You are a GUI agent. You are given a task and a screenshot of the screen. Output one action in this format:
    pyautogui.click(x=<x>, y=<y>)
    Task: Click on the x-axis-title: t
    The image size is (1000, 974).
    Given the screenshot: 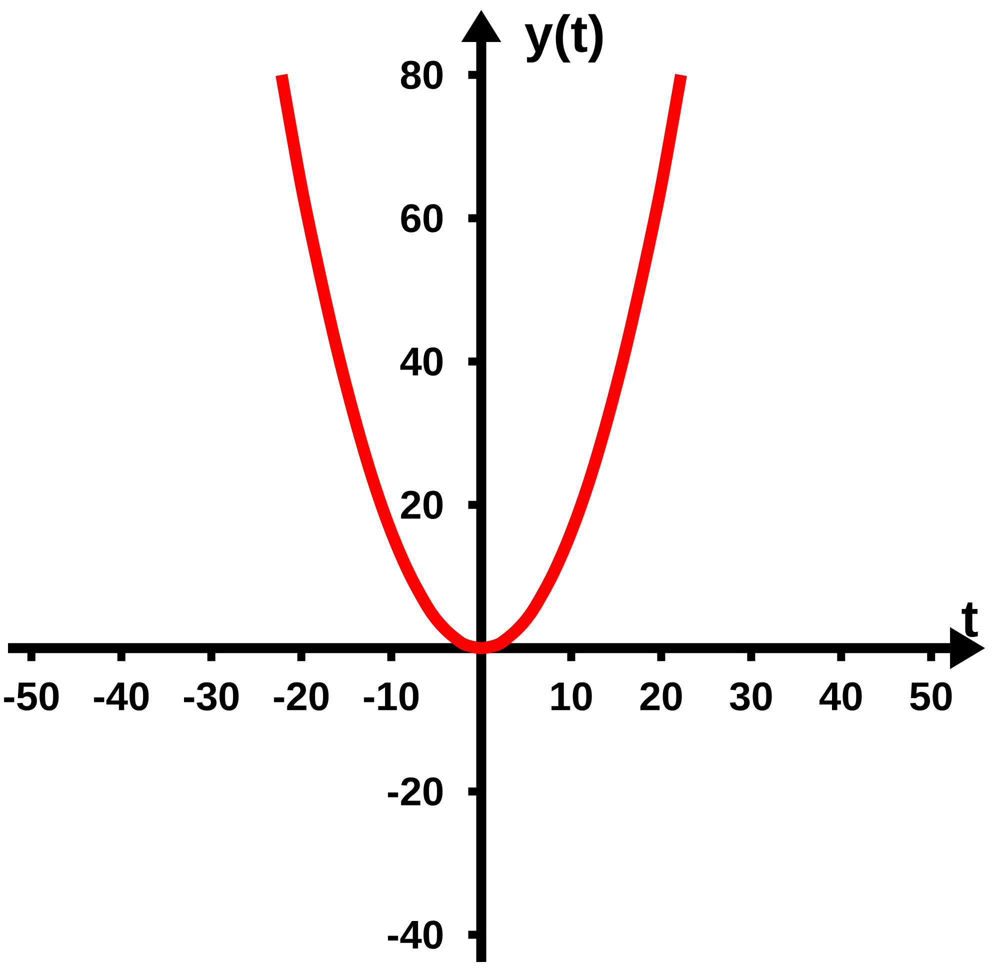 What is the action you would take?
    pyautogui.click(x=970, y=619)
    